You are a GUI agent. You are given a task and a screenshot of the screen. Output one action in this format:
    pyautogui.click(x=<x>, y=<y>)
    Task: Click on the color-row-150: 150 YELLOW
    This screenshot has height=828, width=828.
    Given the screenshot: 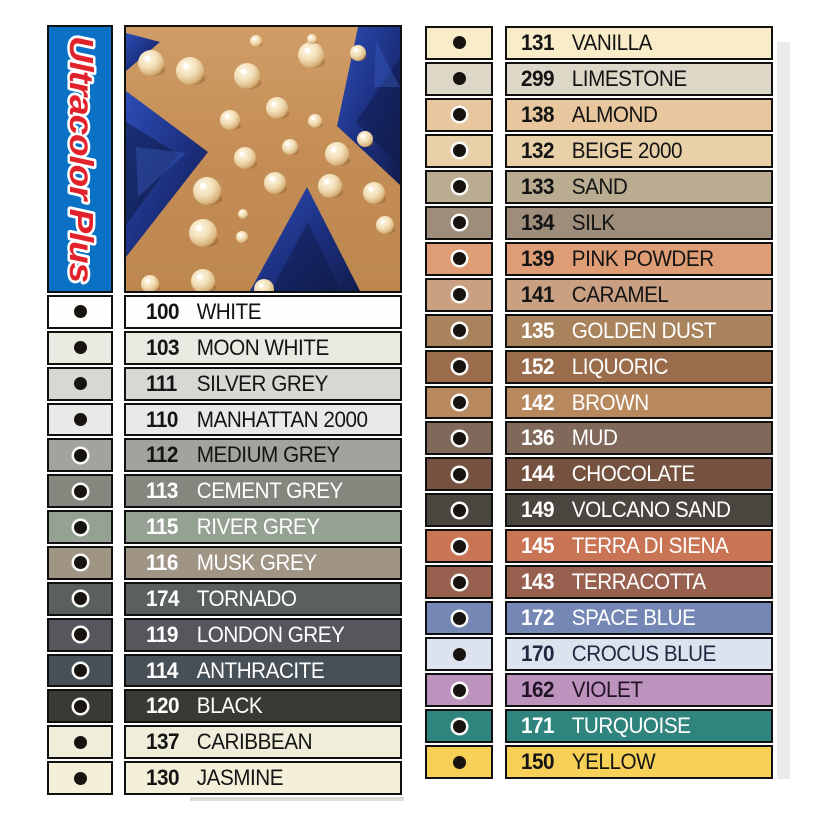 What is the action you would take?
    pyautogui.click(x=639, y=762)
    